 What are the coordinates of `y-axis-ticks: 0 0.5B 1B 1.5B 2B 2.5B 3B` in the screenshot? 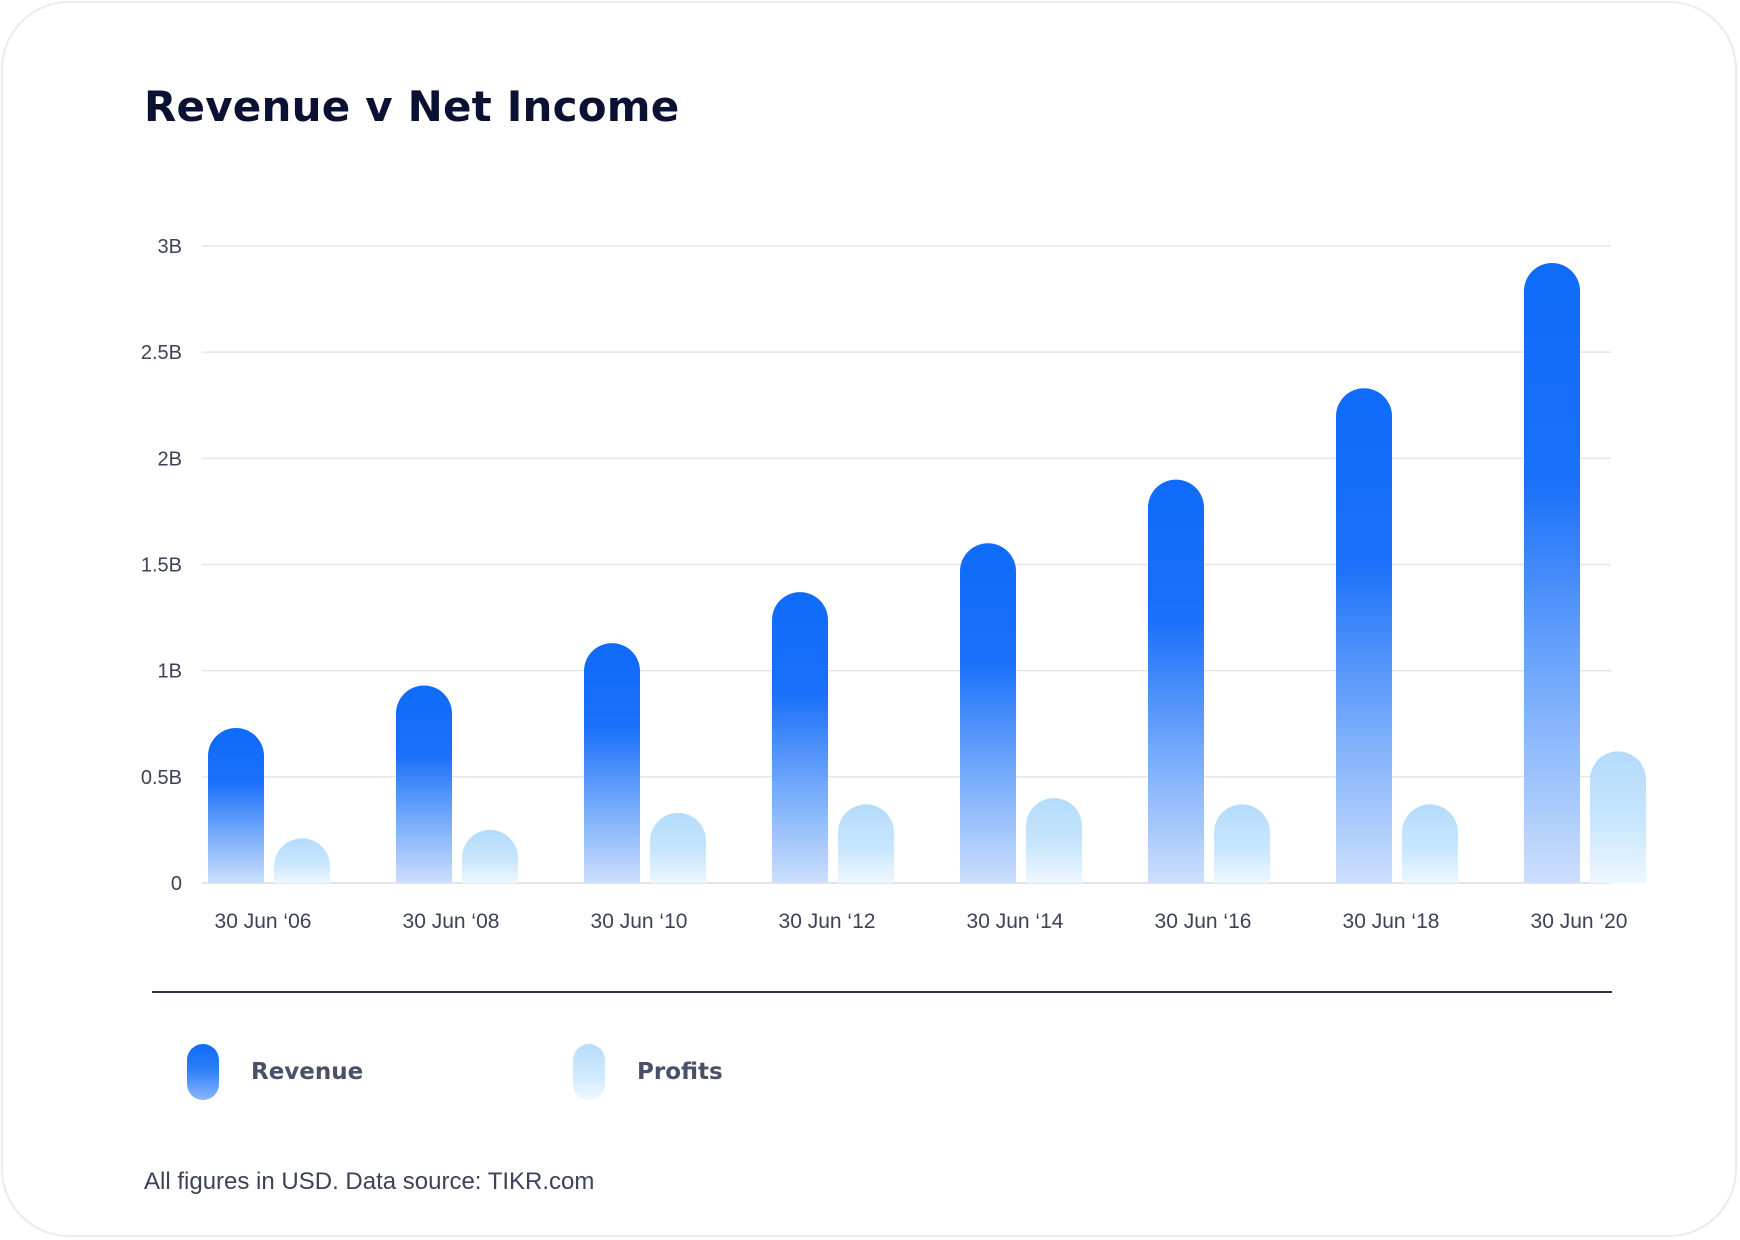 It's located at (161, 565).